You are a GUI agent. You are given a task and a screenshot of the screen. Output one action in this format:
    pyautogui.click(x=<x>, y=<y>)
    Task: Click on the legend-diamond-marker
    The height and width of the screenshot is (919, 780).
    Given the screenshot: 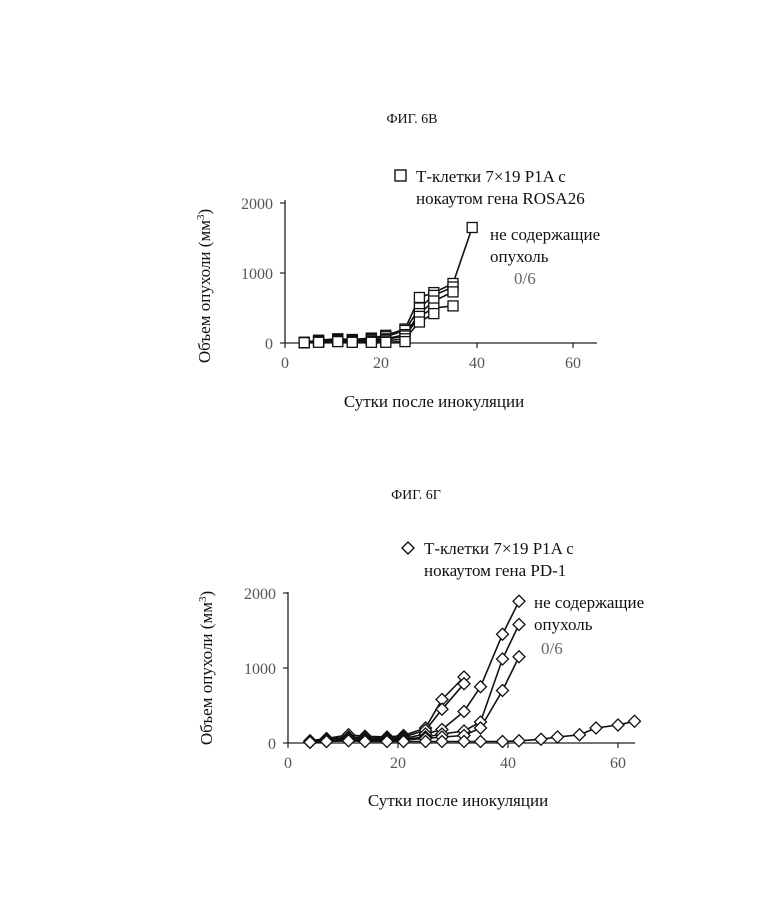 What is the action you would take?
    pyautogui.click(x=408, y=548)
    